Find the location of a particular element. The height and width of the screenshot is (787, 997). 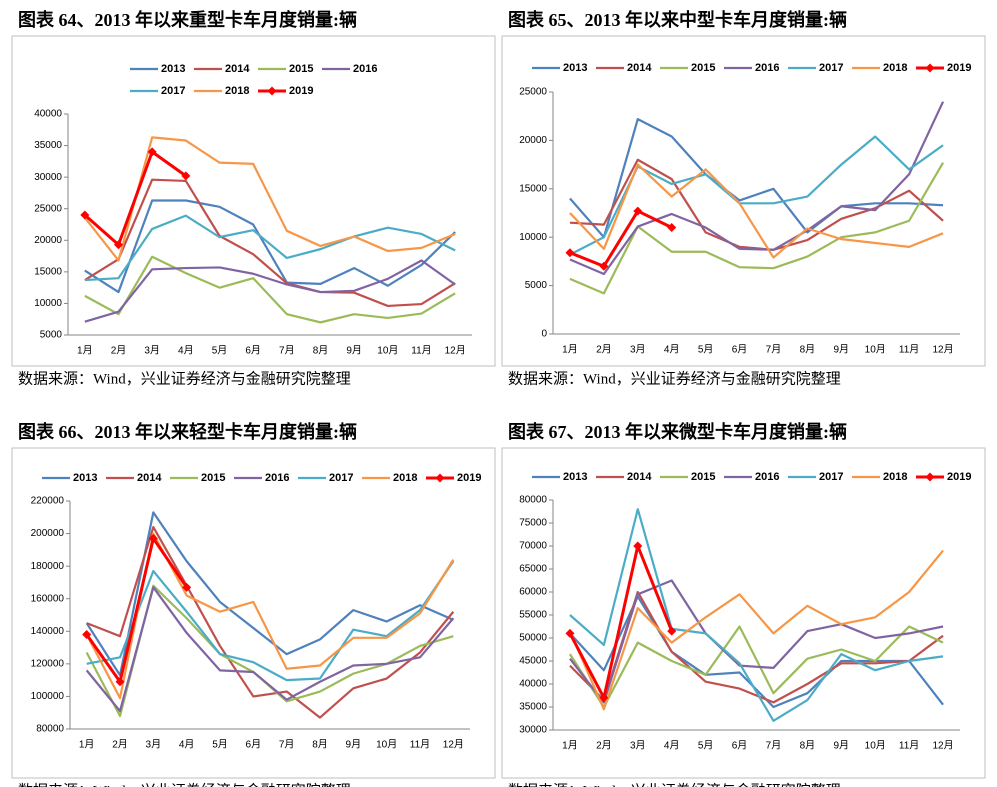

y-tick-label: 55000 is located at coordinates (533, 615).